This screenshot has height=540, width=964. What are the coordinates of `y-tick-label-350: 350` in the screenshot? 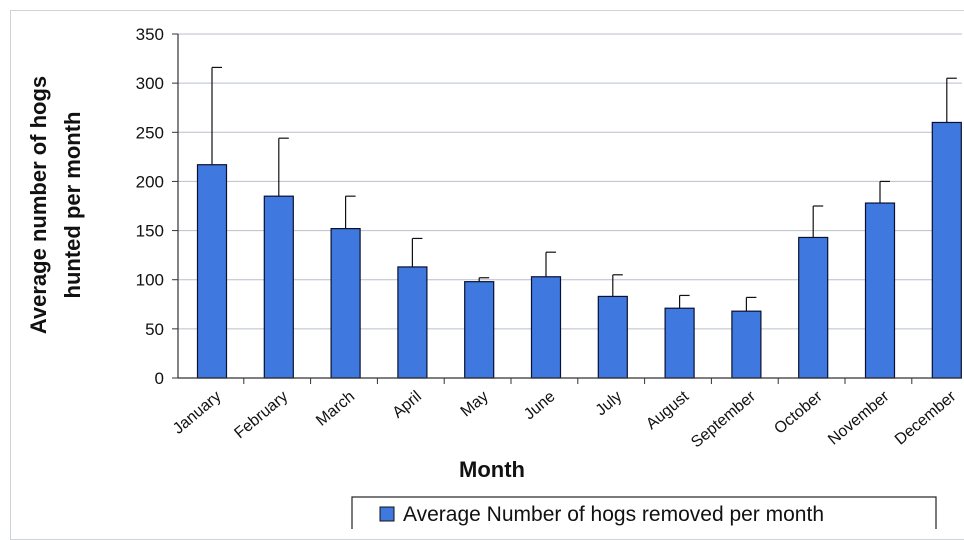 It's located at (150, 34).